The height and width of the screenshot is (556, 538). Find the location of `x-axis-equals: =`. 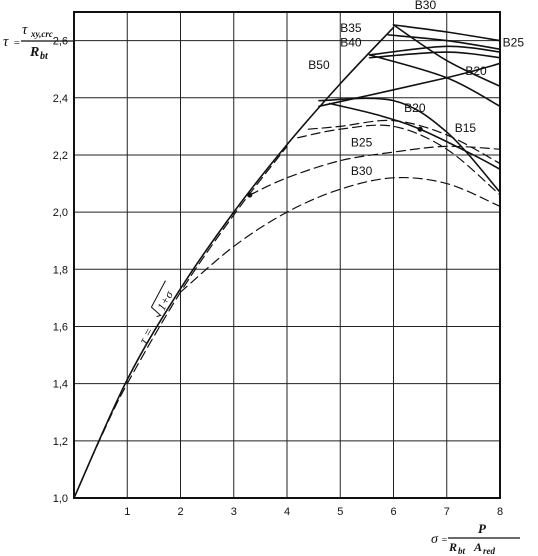

x-axis-equals: = is located at coordinates (444, 540).